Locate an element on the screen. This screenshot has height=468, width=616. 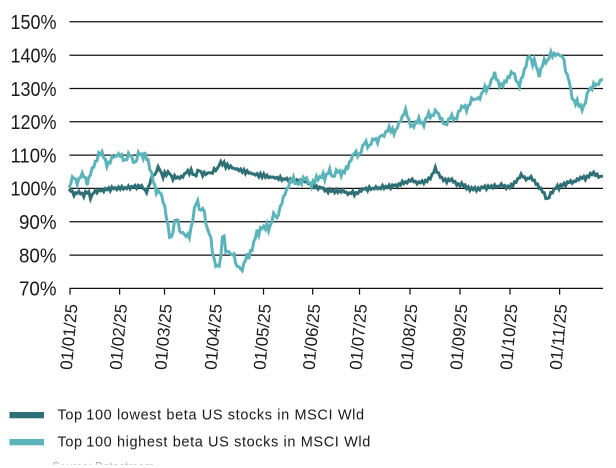
svg-text: 150% is located at coordinates (34, 23).